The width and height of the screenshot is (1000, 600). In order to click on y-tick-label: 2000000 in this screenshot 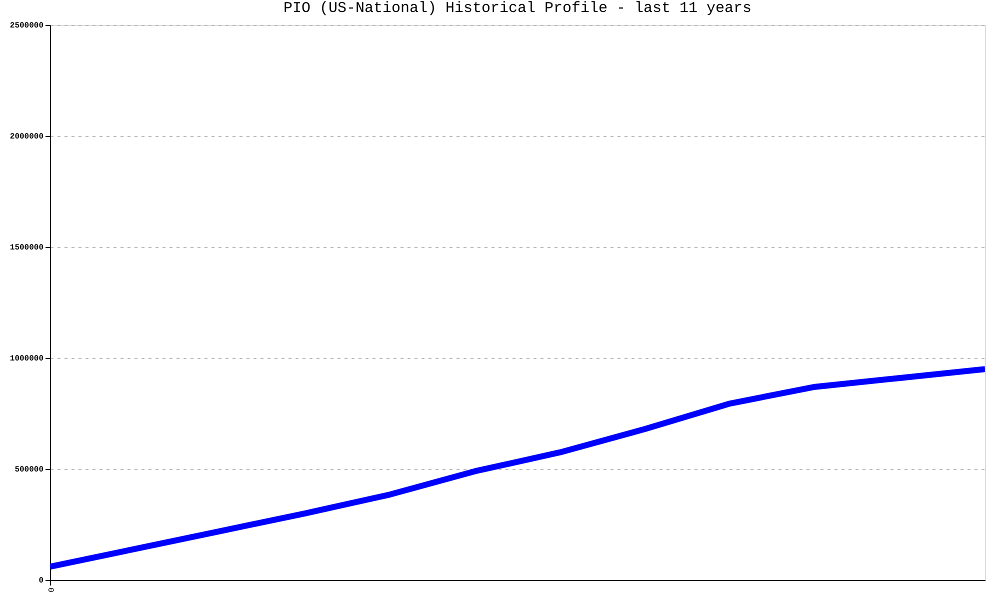, I will do `click(27, 137)`.